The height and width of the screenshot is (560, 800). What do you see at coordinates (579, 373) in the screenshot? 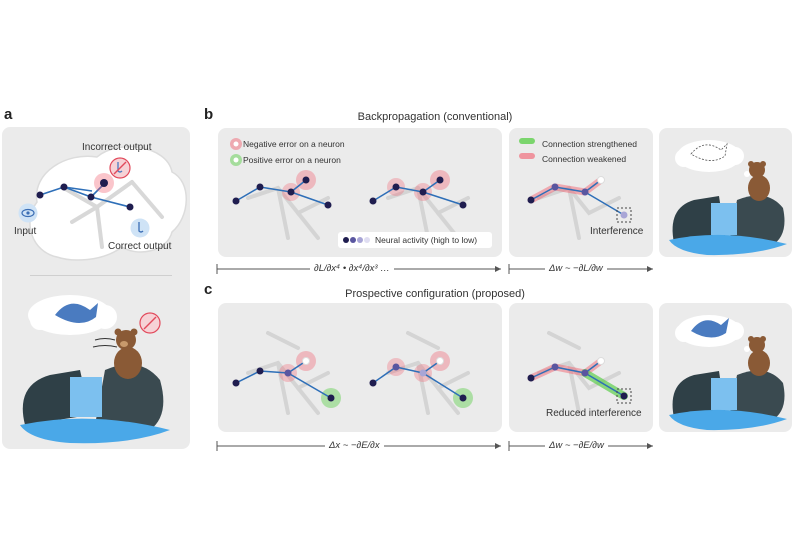
I see `panel-c-weight-network` at bounding box center [579, 373].